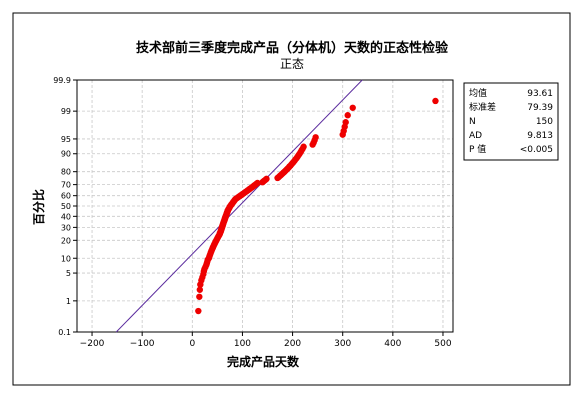 The height and width of the screenshot is (400, 584). What do you see at coordinates (540, 94) in the screenshot?
I see `stats-value: 93.61` at bounding box center [540, 94].